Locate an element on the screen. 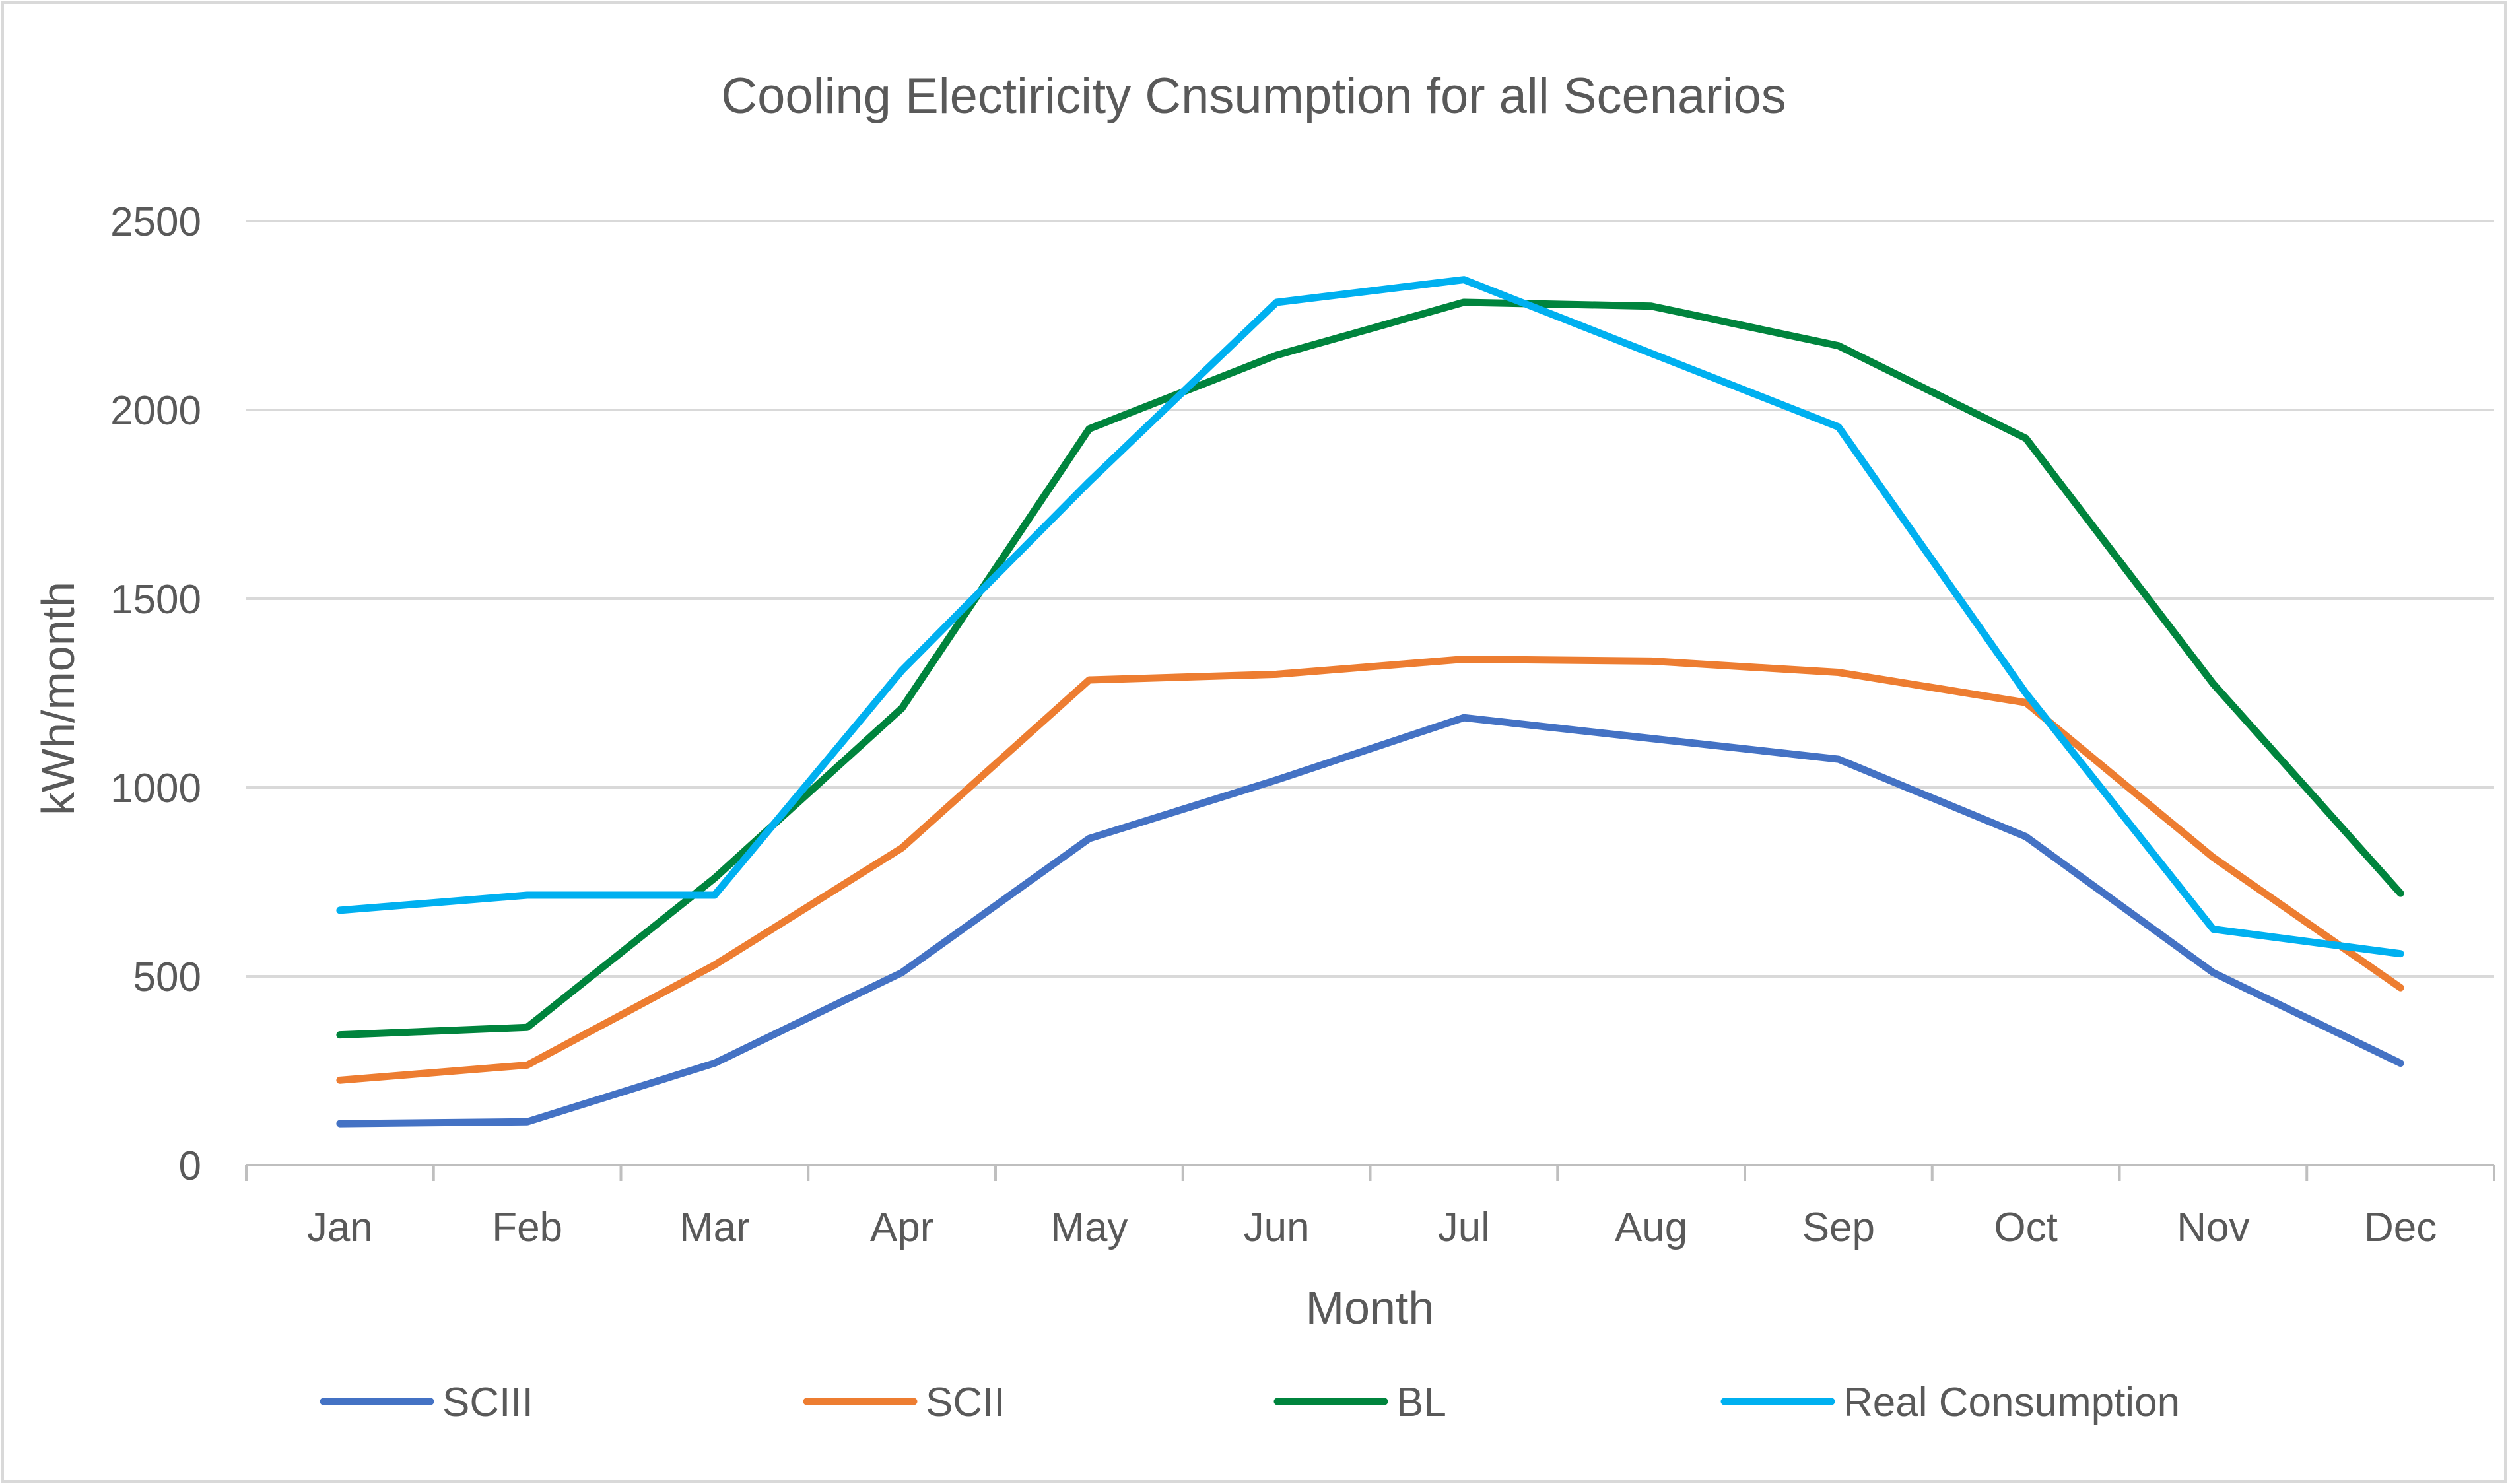 Image resolution: width=2508 pixels, height=1484 pixels. y-axis-title: kWh/month is located at coordinates (58, 698).